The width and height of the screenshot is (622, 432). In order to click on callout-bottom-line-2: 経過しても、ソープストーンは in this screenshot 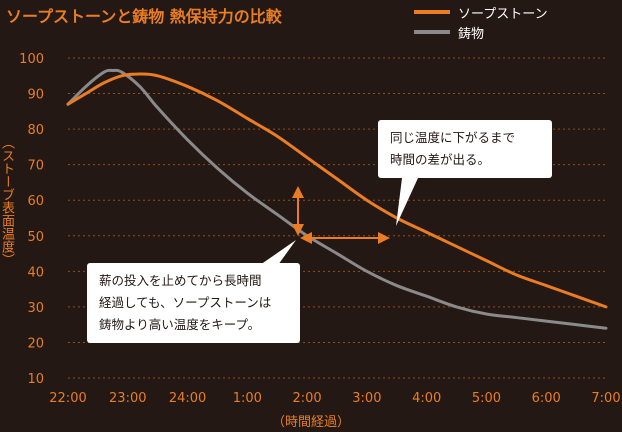, I will do `click(185, 302)`.